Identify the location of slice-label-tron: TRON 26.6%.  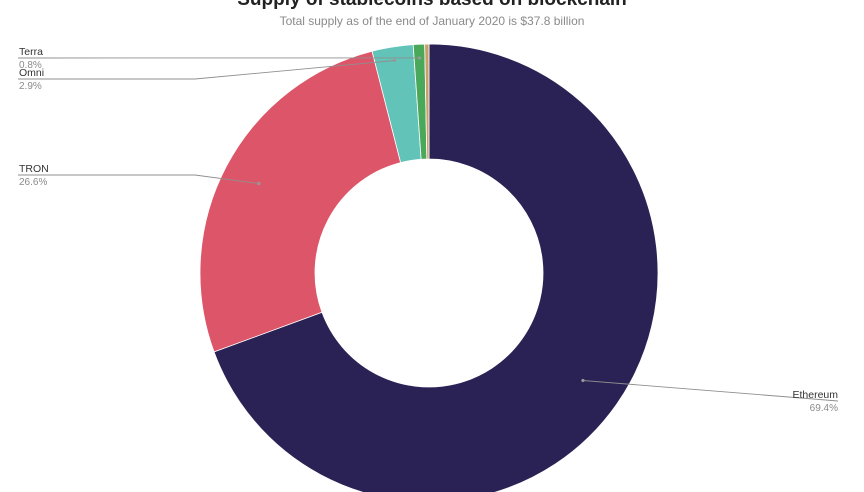
(139, 175).